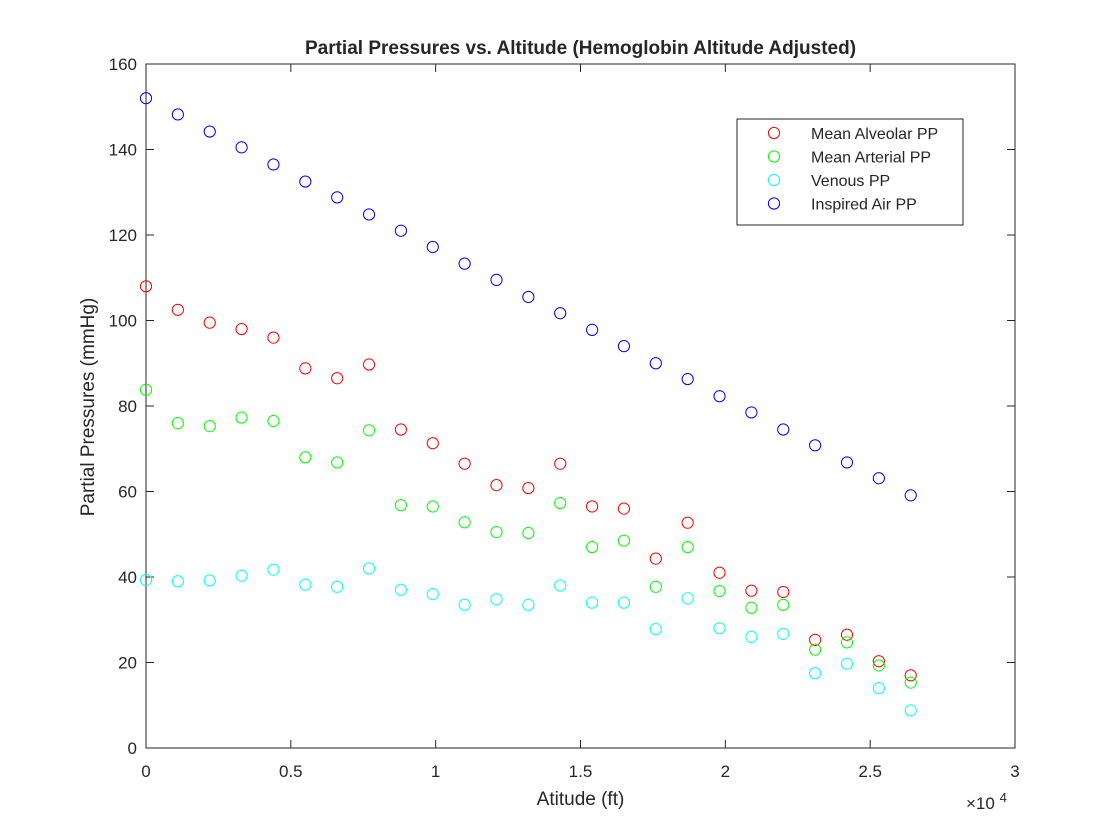 This screenshot has height=840, width=1120. Describe the element at coordinates (123, 150) in the screenshot. I see `y-tick-label: 140` at that location.